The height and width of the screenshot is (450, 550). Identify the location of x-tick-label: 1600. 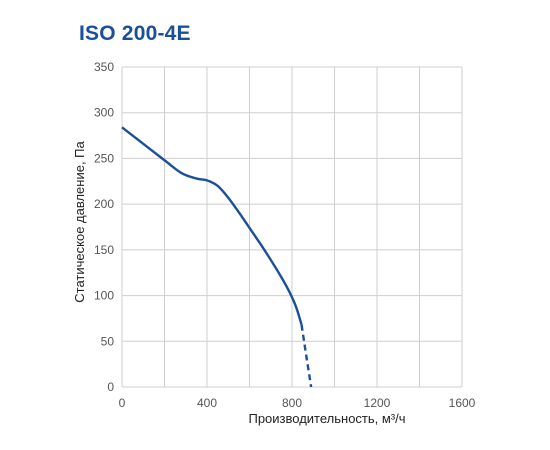
(462, 403).